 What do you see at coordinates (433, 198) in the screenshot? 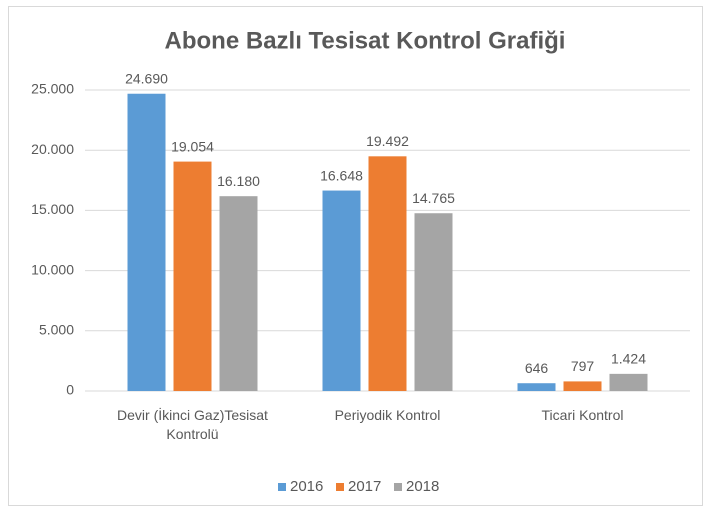
I see `data-label: 14.765` at bounding box center [433, 198].